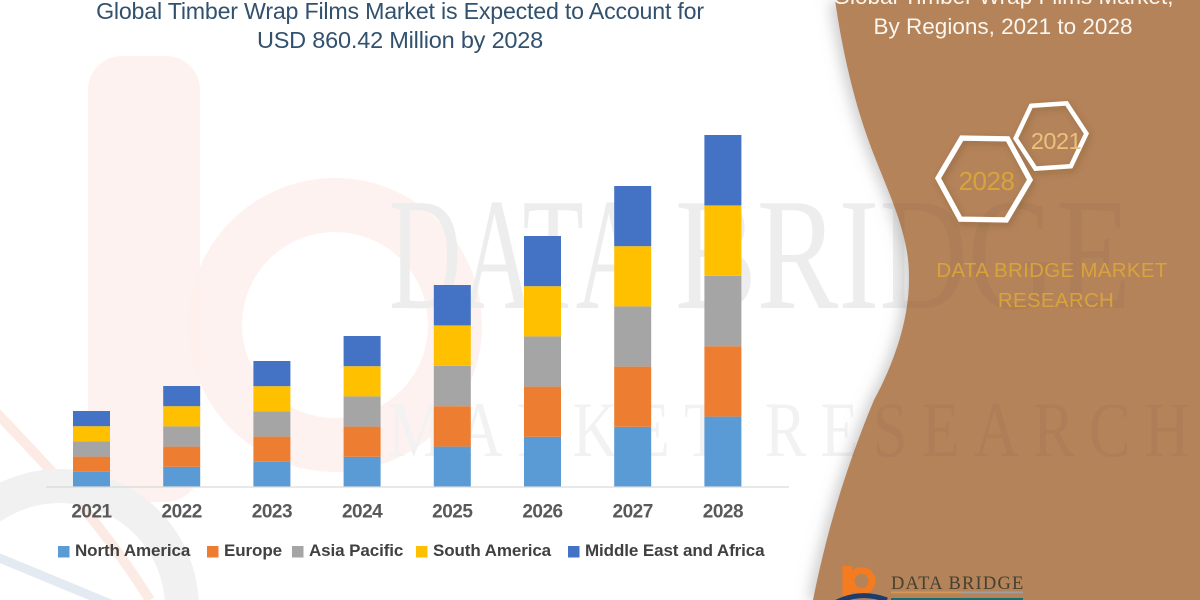 The width and height of the screenshot is (1200, 600). What do you see at coordinates (253, 550) in the screenshot?
I see `svg-text: Europe` at bounding box center [253, 550].